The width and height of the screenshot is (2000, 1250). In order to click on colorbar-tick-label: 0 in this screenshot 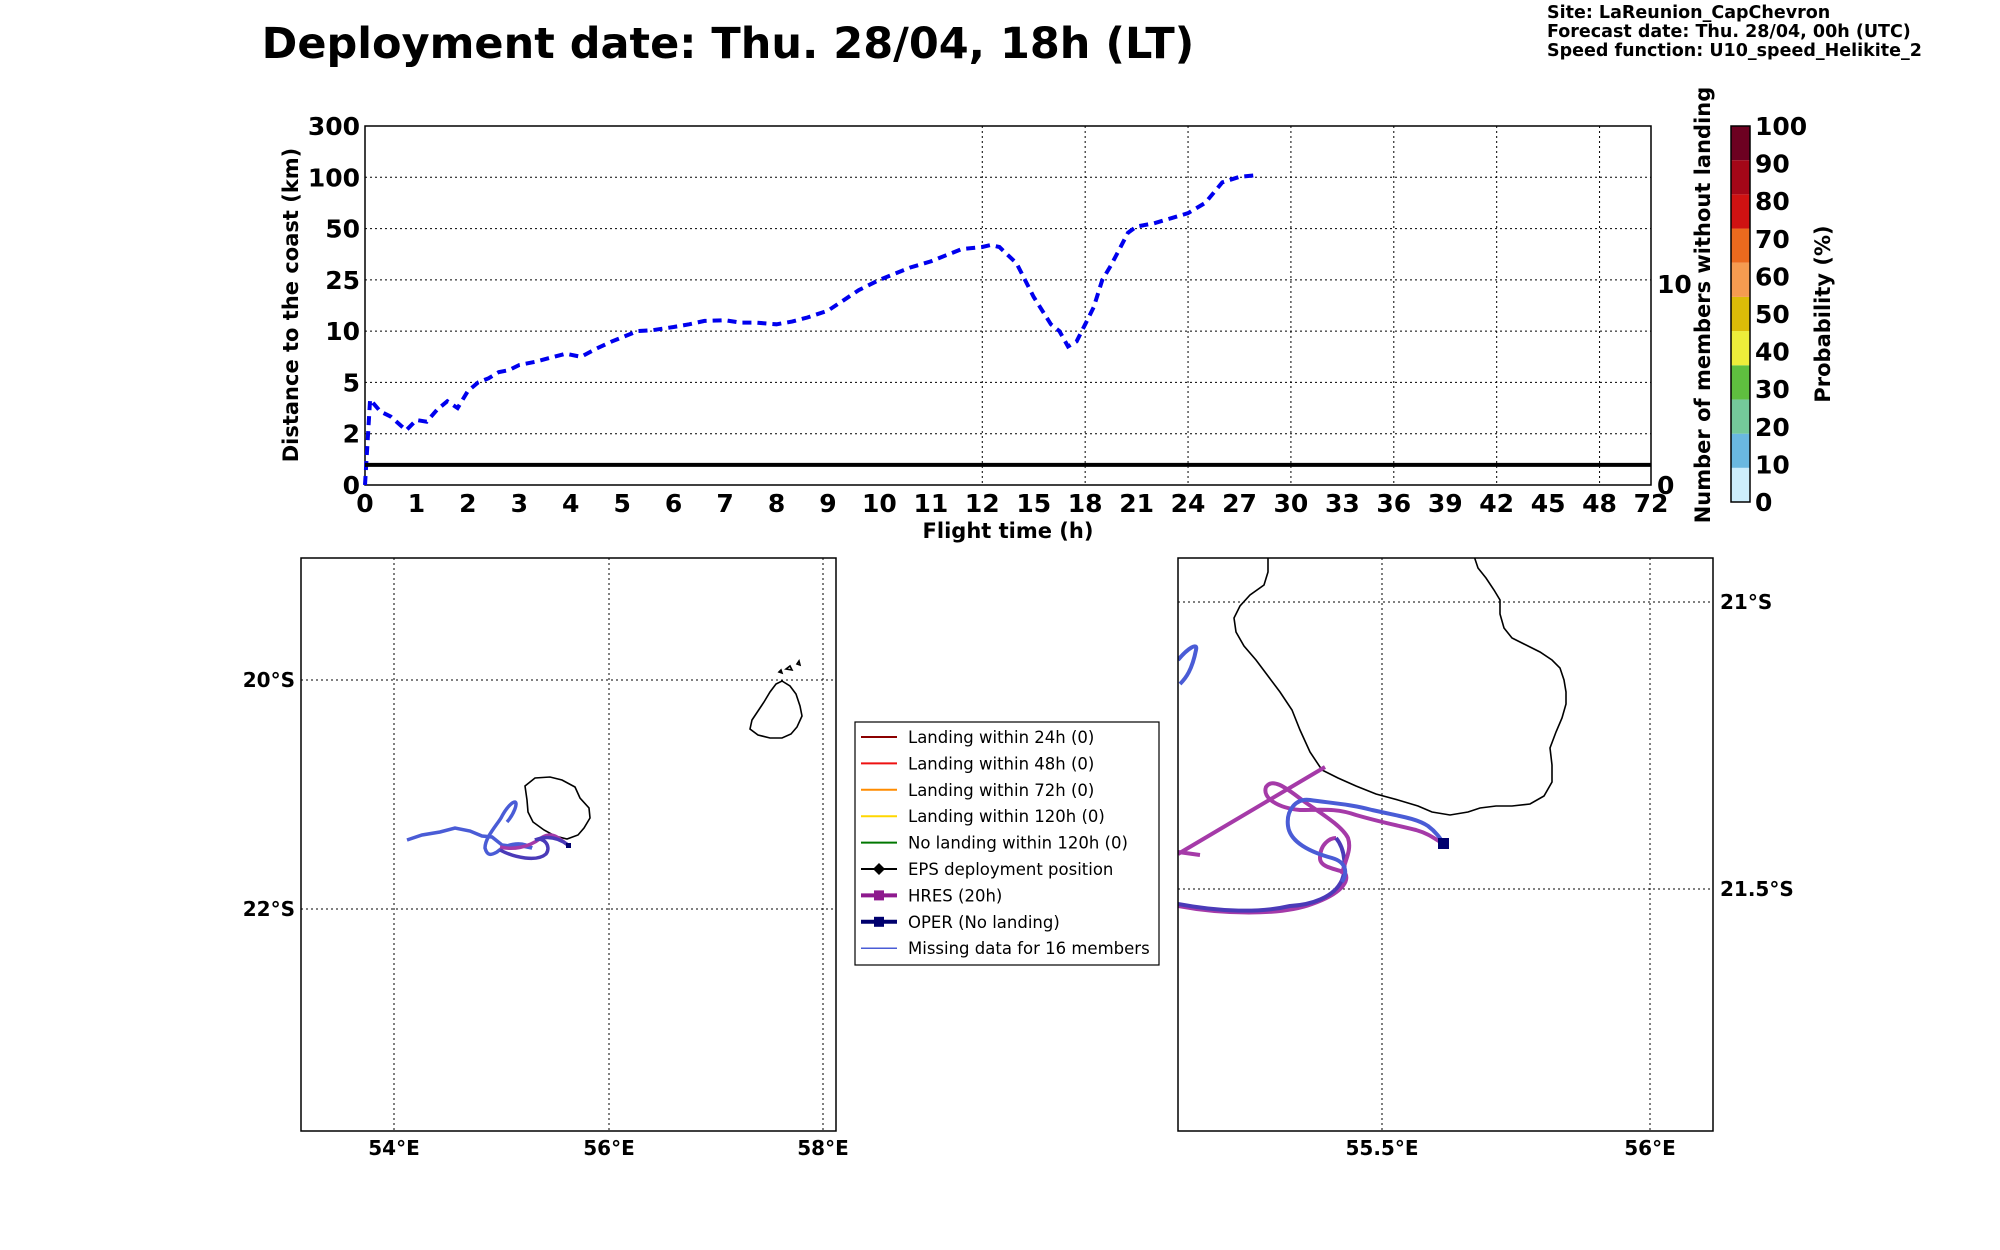, I will do `click(1763, 502)`.